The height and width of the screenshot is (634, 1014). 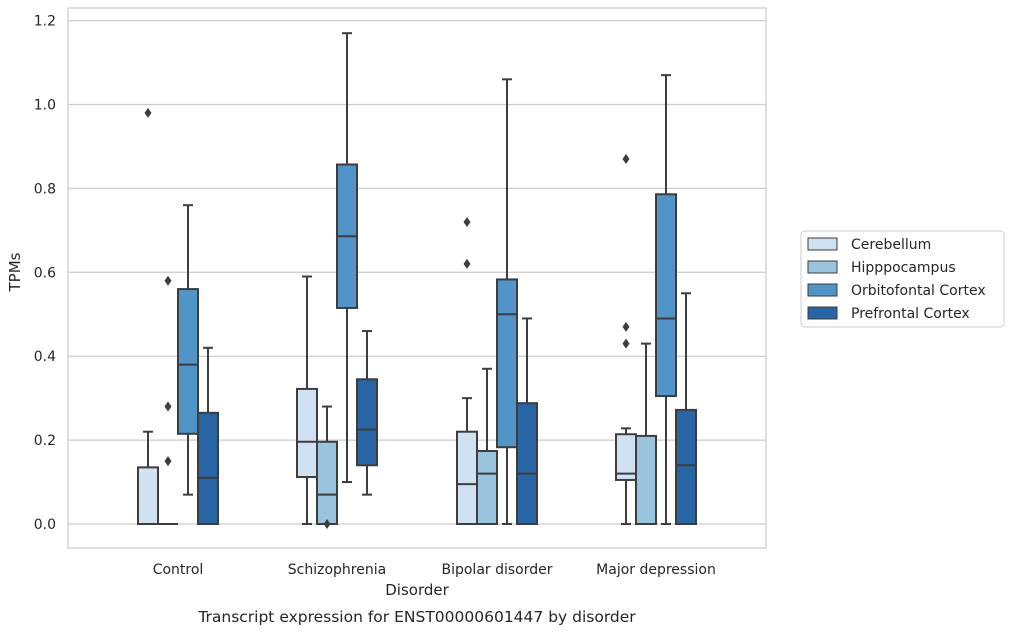 I want to click on x-axis-label: Disorder, so click(x=417, y=590).